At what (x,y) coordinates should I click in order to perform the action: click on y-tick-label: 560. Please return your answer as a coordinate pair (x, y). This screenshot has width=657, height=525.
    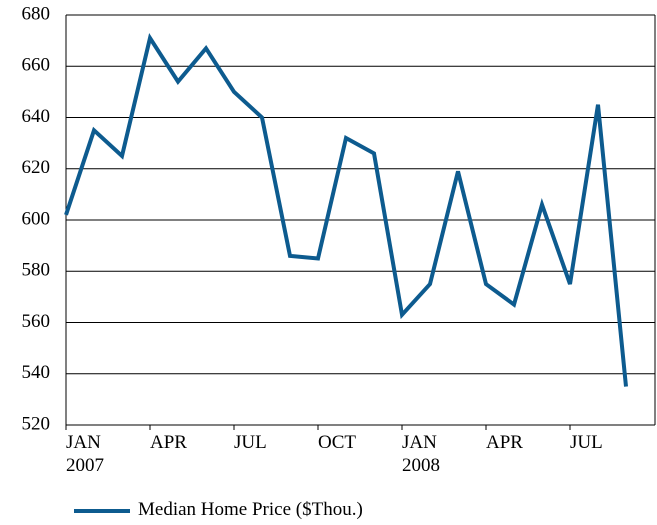
    Looking at the image, I should click on (36, 321).